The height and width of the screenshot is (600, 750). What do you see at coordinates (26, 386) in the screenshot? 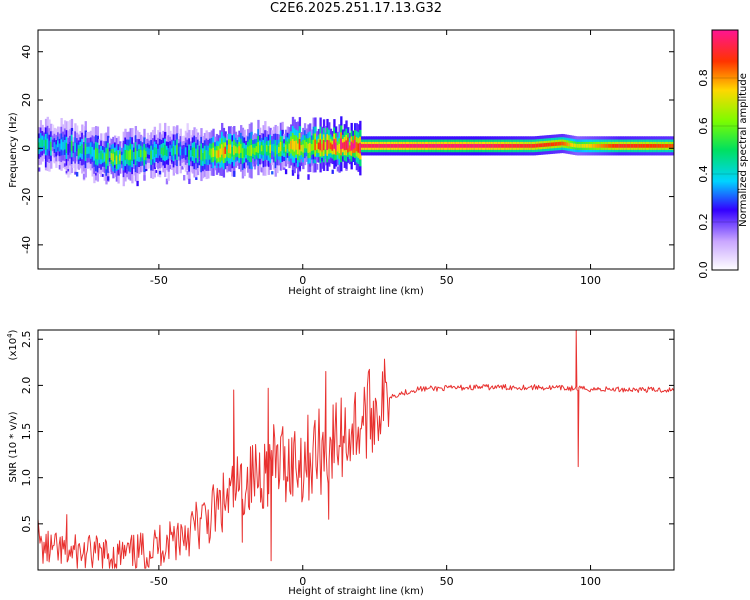
I see `snr-y-tick-label: 2.0` at bounding box center [26, 386].